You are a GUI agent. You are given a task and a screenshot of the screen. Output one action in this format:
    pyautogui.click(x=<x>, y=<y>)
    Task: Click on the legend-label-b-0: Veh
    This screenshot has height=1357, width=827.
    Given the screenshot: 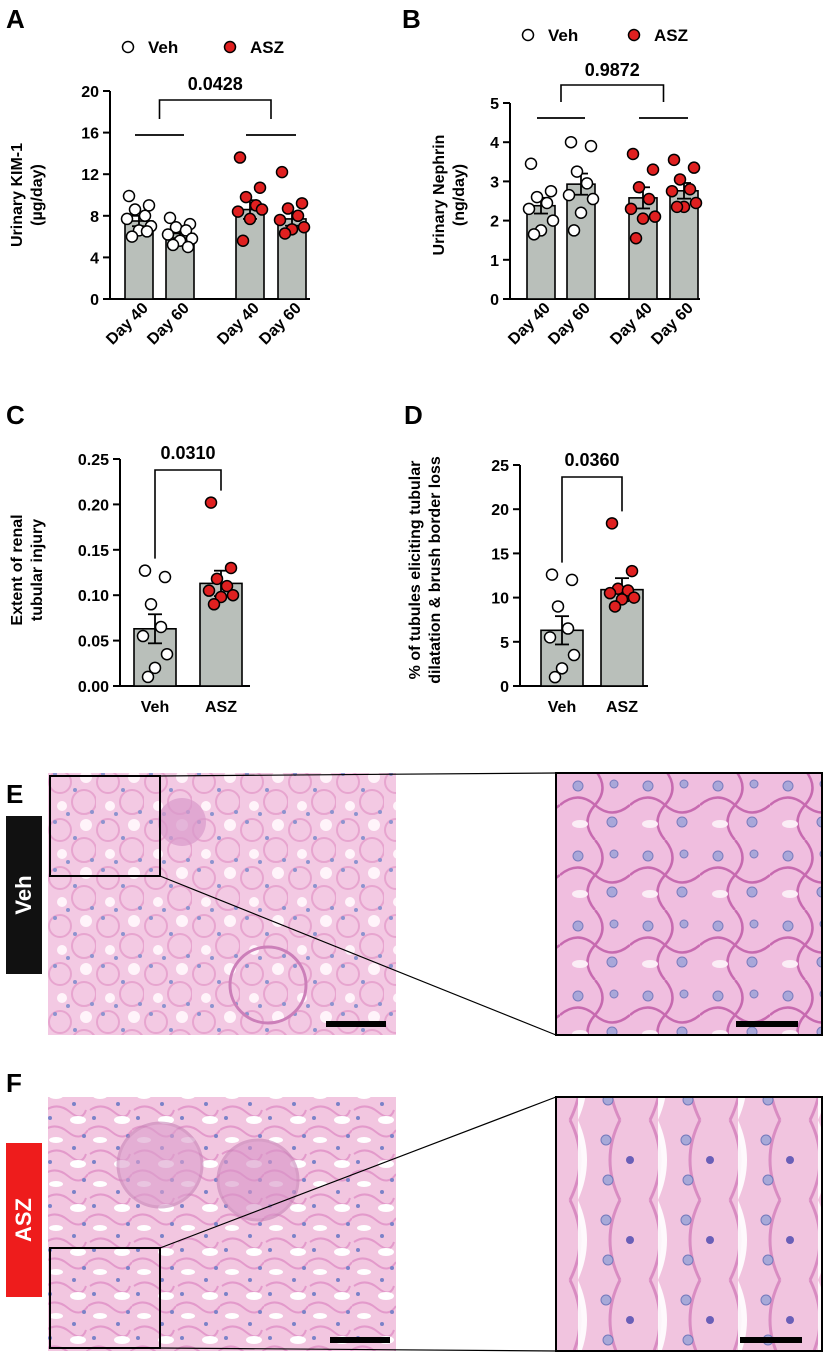 What is the action you would take?
    pyautogui.click(x=563, y=35)
    